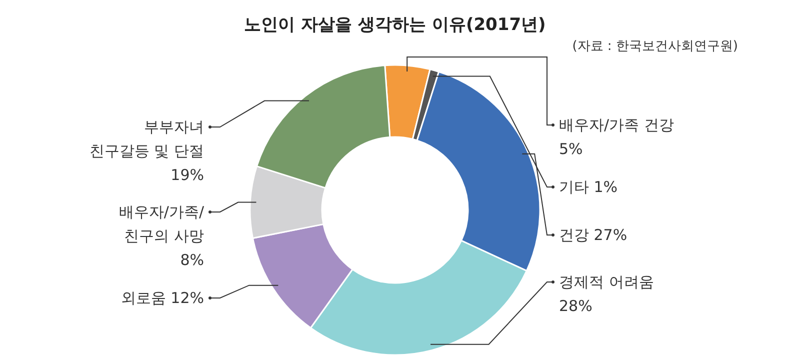  What do you see at coordinates (588, 187) in the screenshot?
I see `slice-label: 기타 1%` at bounding box center [588, 187].